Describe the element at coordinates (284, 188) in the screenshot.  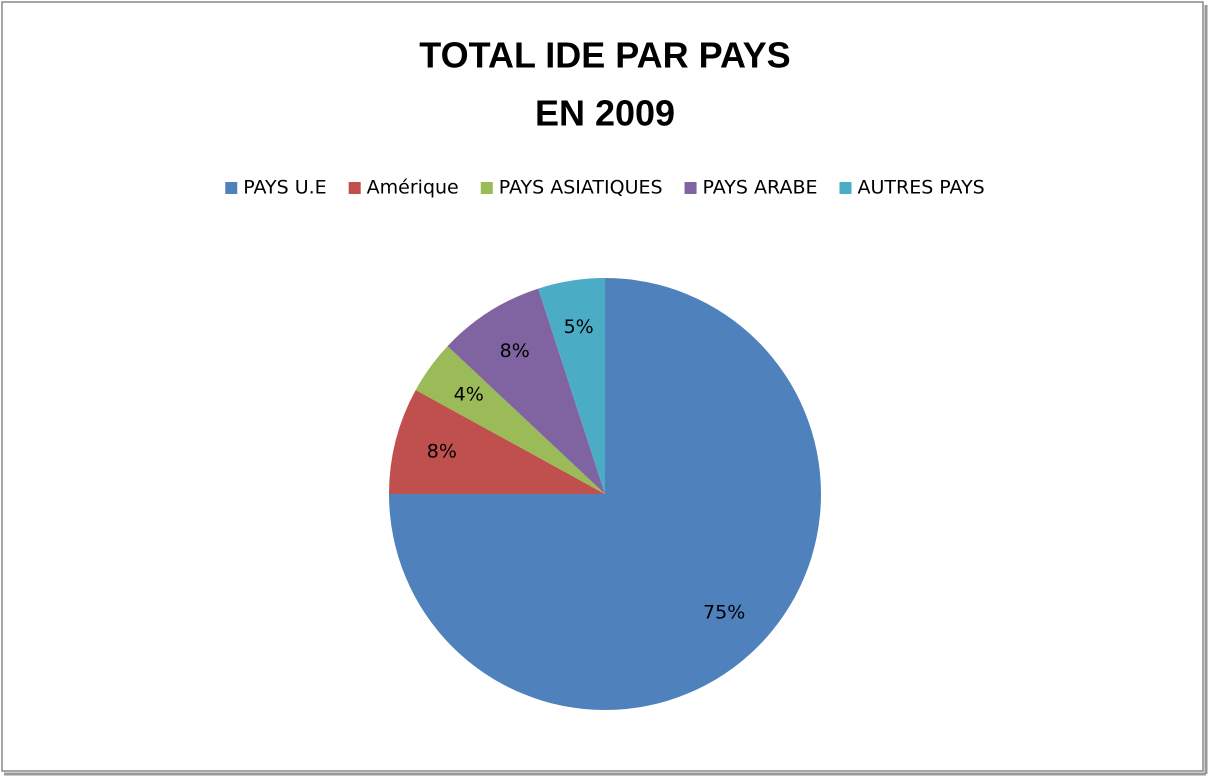
I see `legend-label: PAYS U.E` at that location.